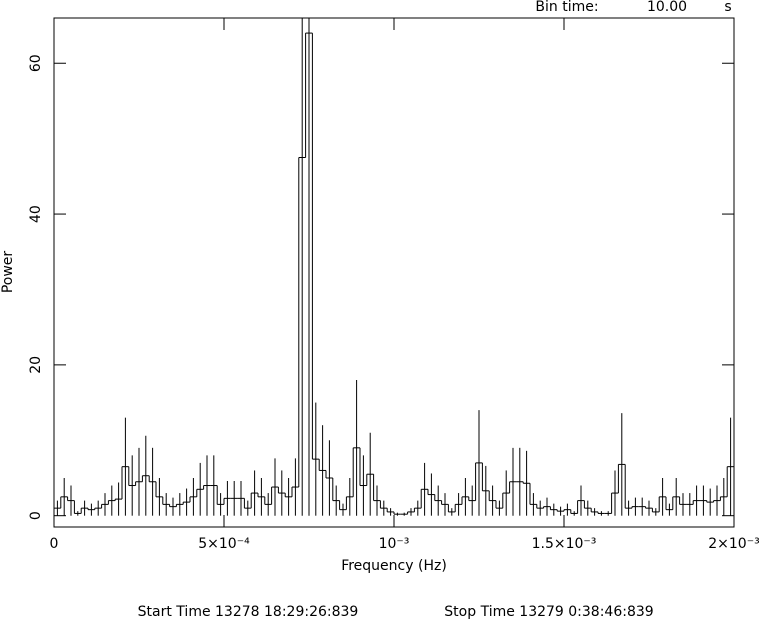 Image resolution: width=765 pixels, height=623 pixels. I want to click on x-tick-label: 2×10⁻³, so click(733, 544).